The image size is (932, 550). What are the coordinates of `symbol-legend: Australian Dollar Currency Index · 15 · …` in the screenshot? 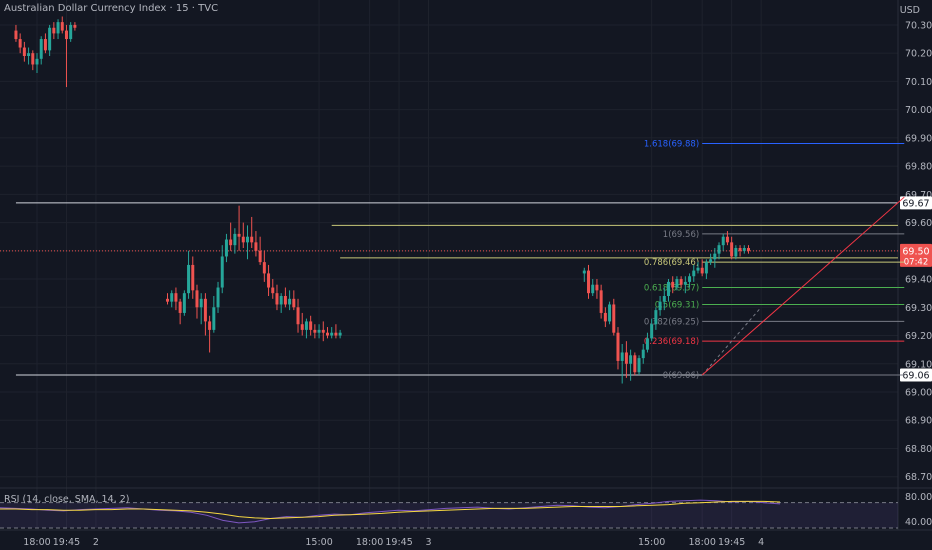 It's located at (111, 8).